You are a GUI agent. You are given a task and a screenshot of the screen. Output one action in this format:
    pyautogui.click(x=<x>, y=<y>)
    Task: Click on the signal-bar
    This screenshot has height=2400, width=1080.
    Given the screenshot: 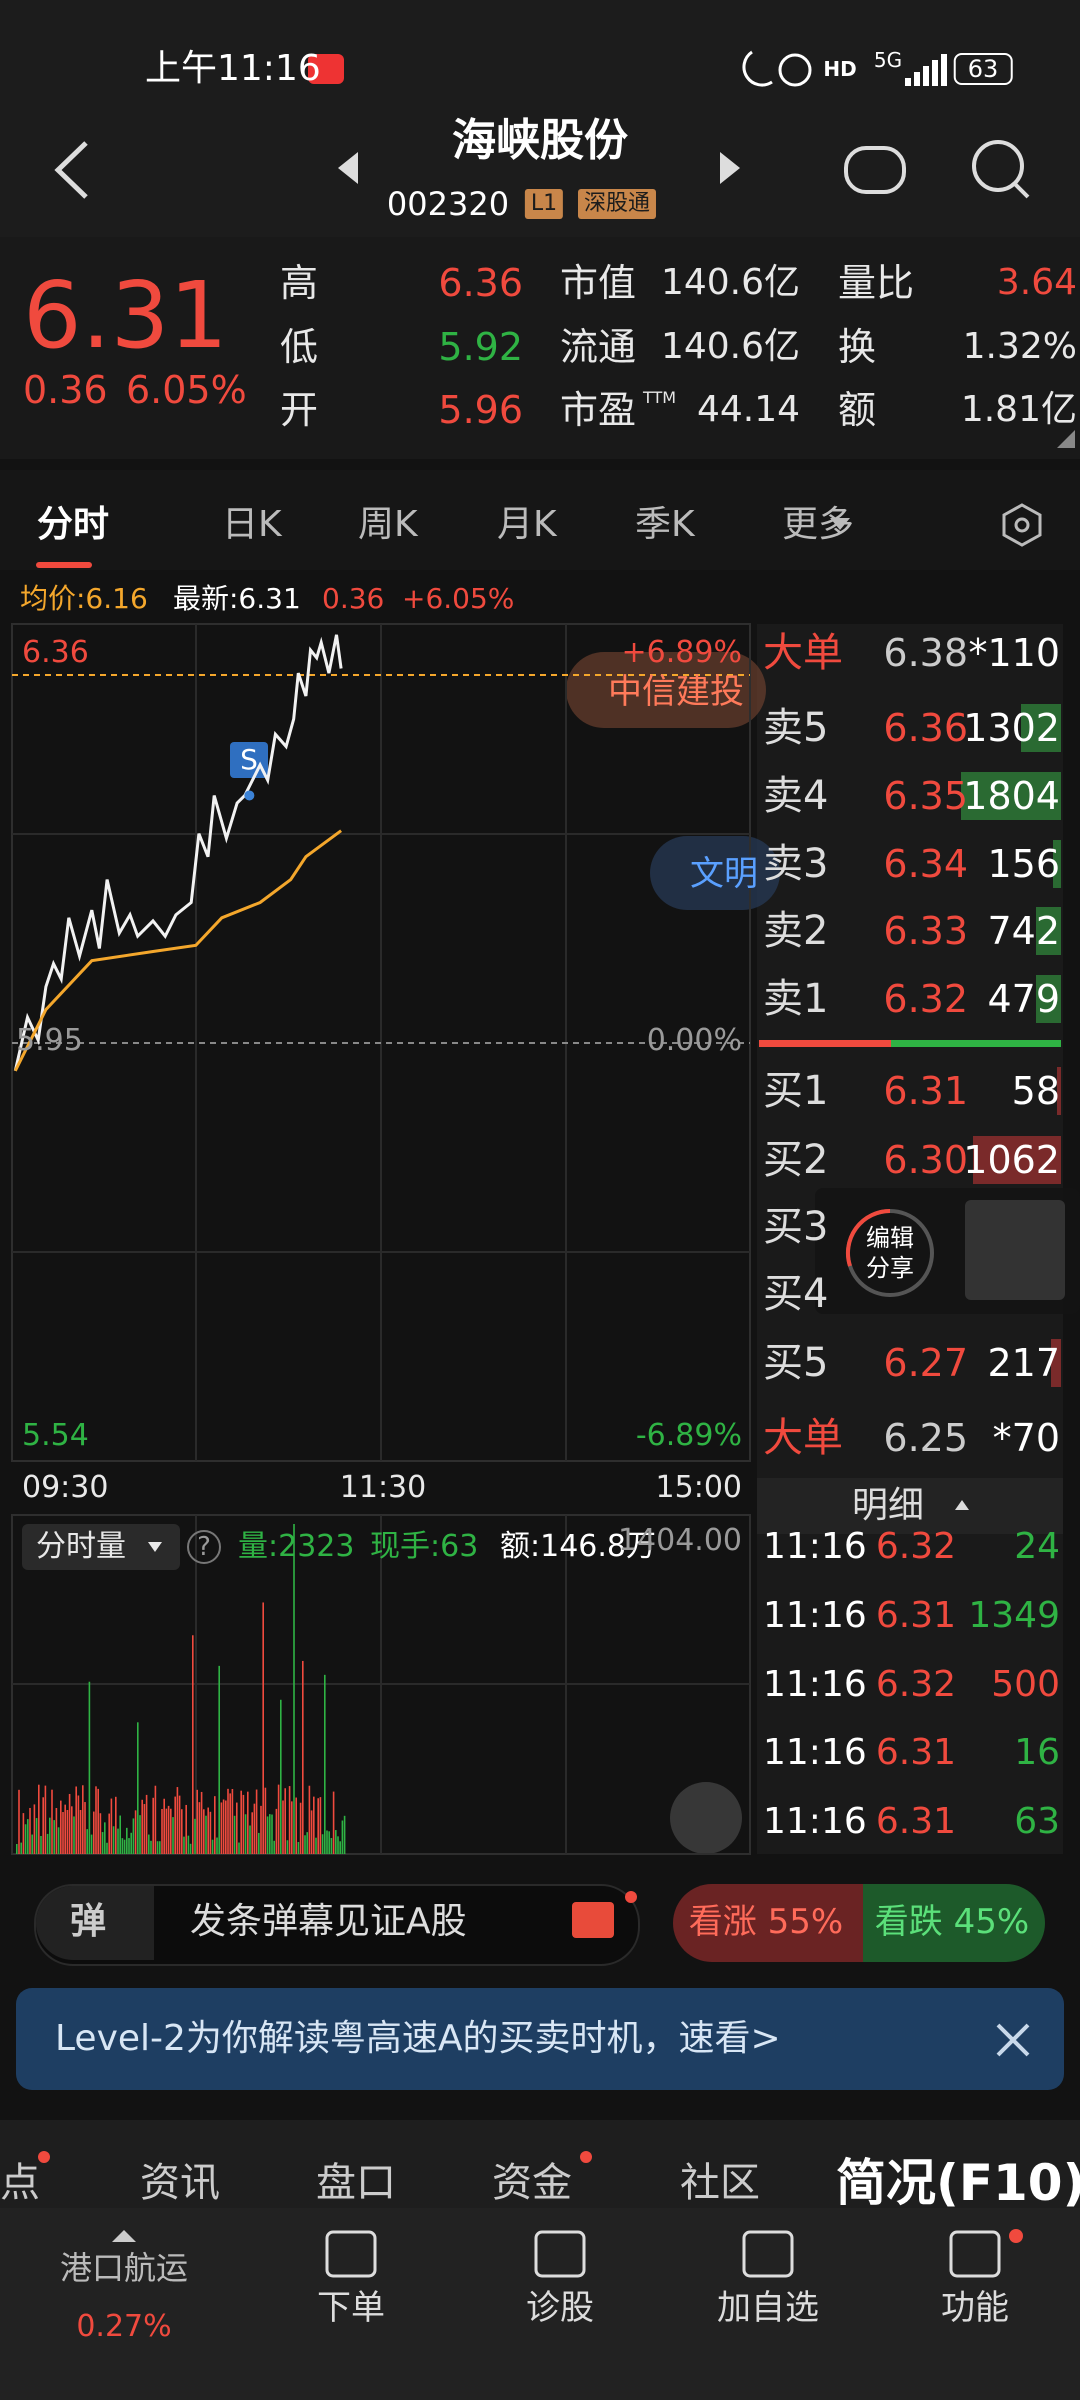 What is the action you would take?
    pyautogui.click(x=908, y=82)
    